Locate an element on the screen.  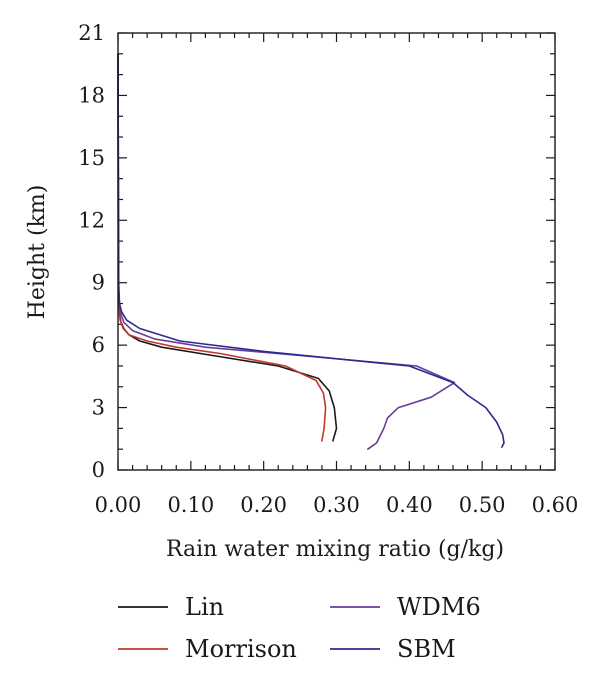
legend-label-wdm6: WDM6 is located at coordinates (439, 607).